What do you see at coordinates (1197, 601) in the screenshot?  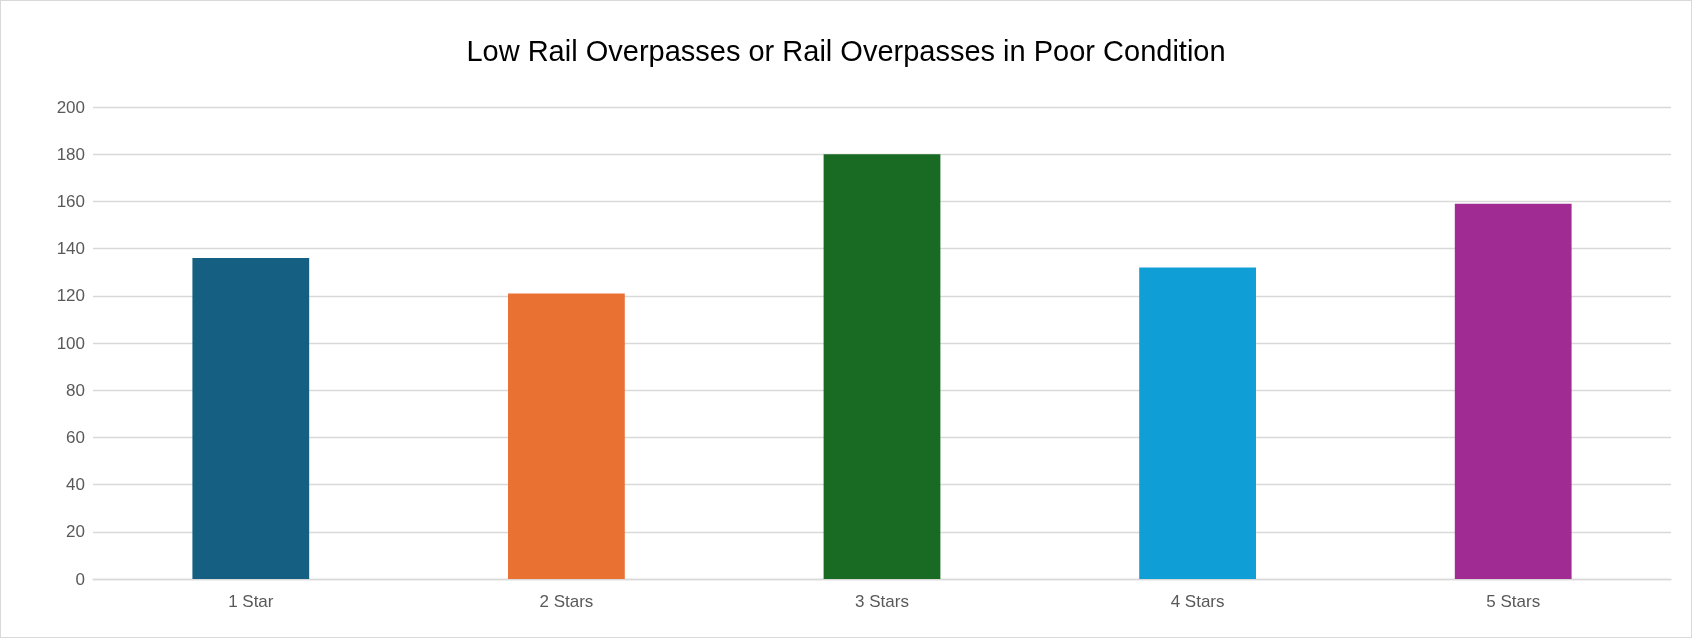 I see `x-tick-label: 4 Stars` at bounding box center [1197, 601].